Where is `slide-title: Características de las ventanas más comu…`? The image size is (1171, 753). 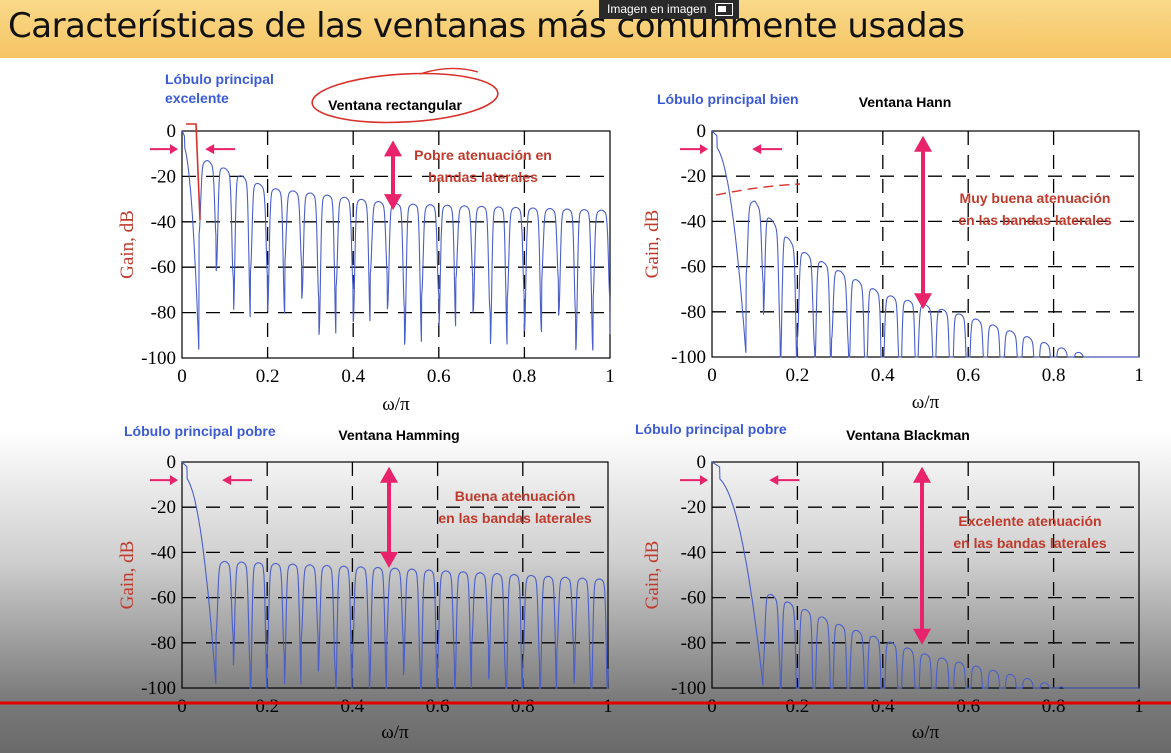 slide-title: Características de las ventanas más comu… is located at coordinates (486, 26).